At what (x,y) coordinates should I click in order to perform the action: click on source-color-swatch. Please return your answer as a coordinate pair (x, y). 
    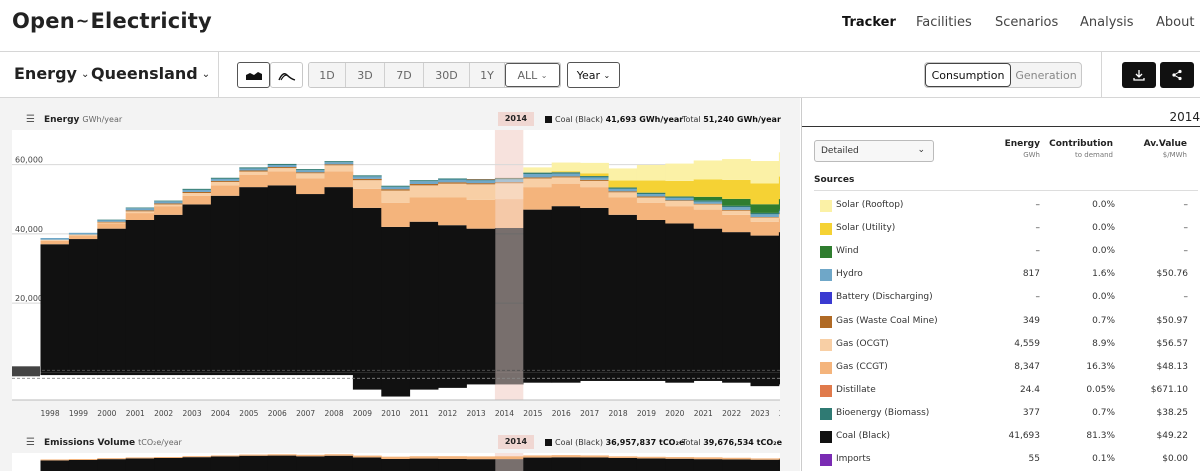
    Looking at the image, I should click on (826, 321).